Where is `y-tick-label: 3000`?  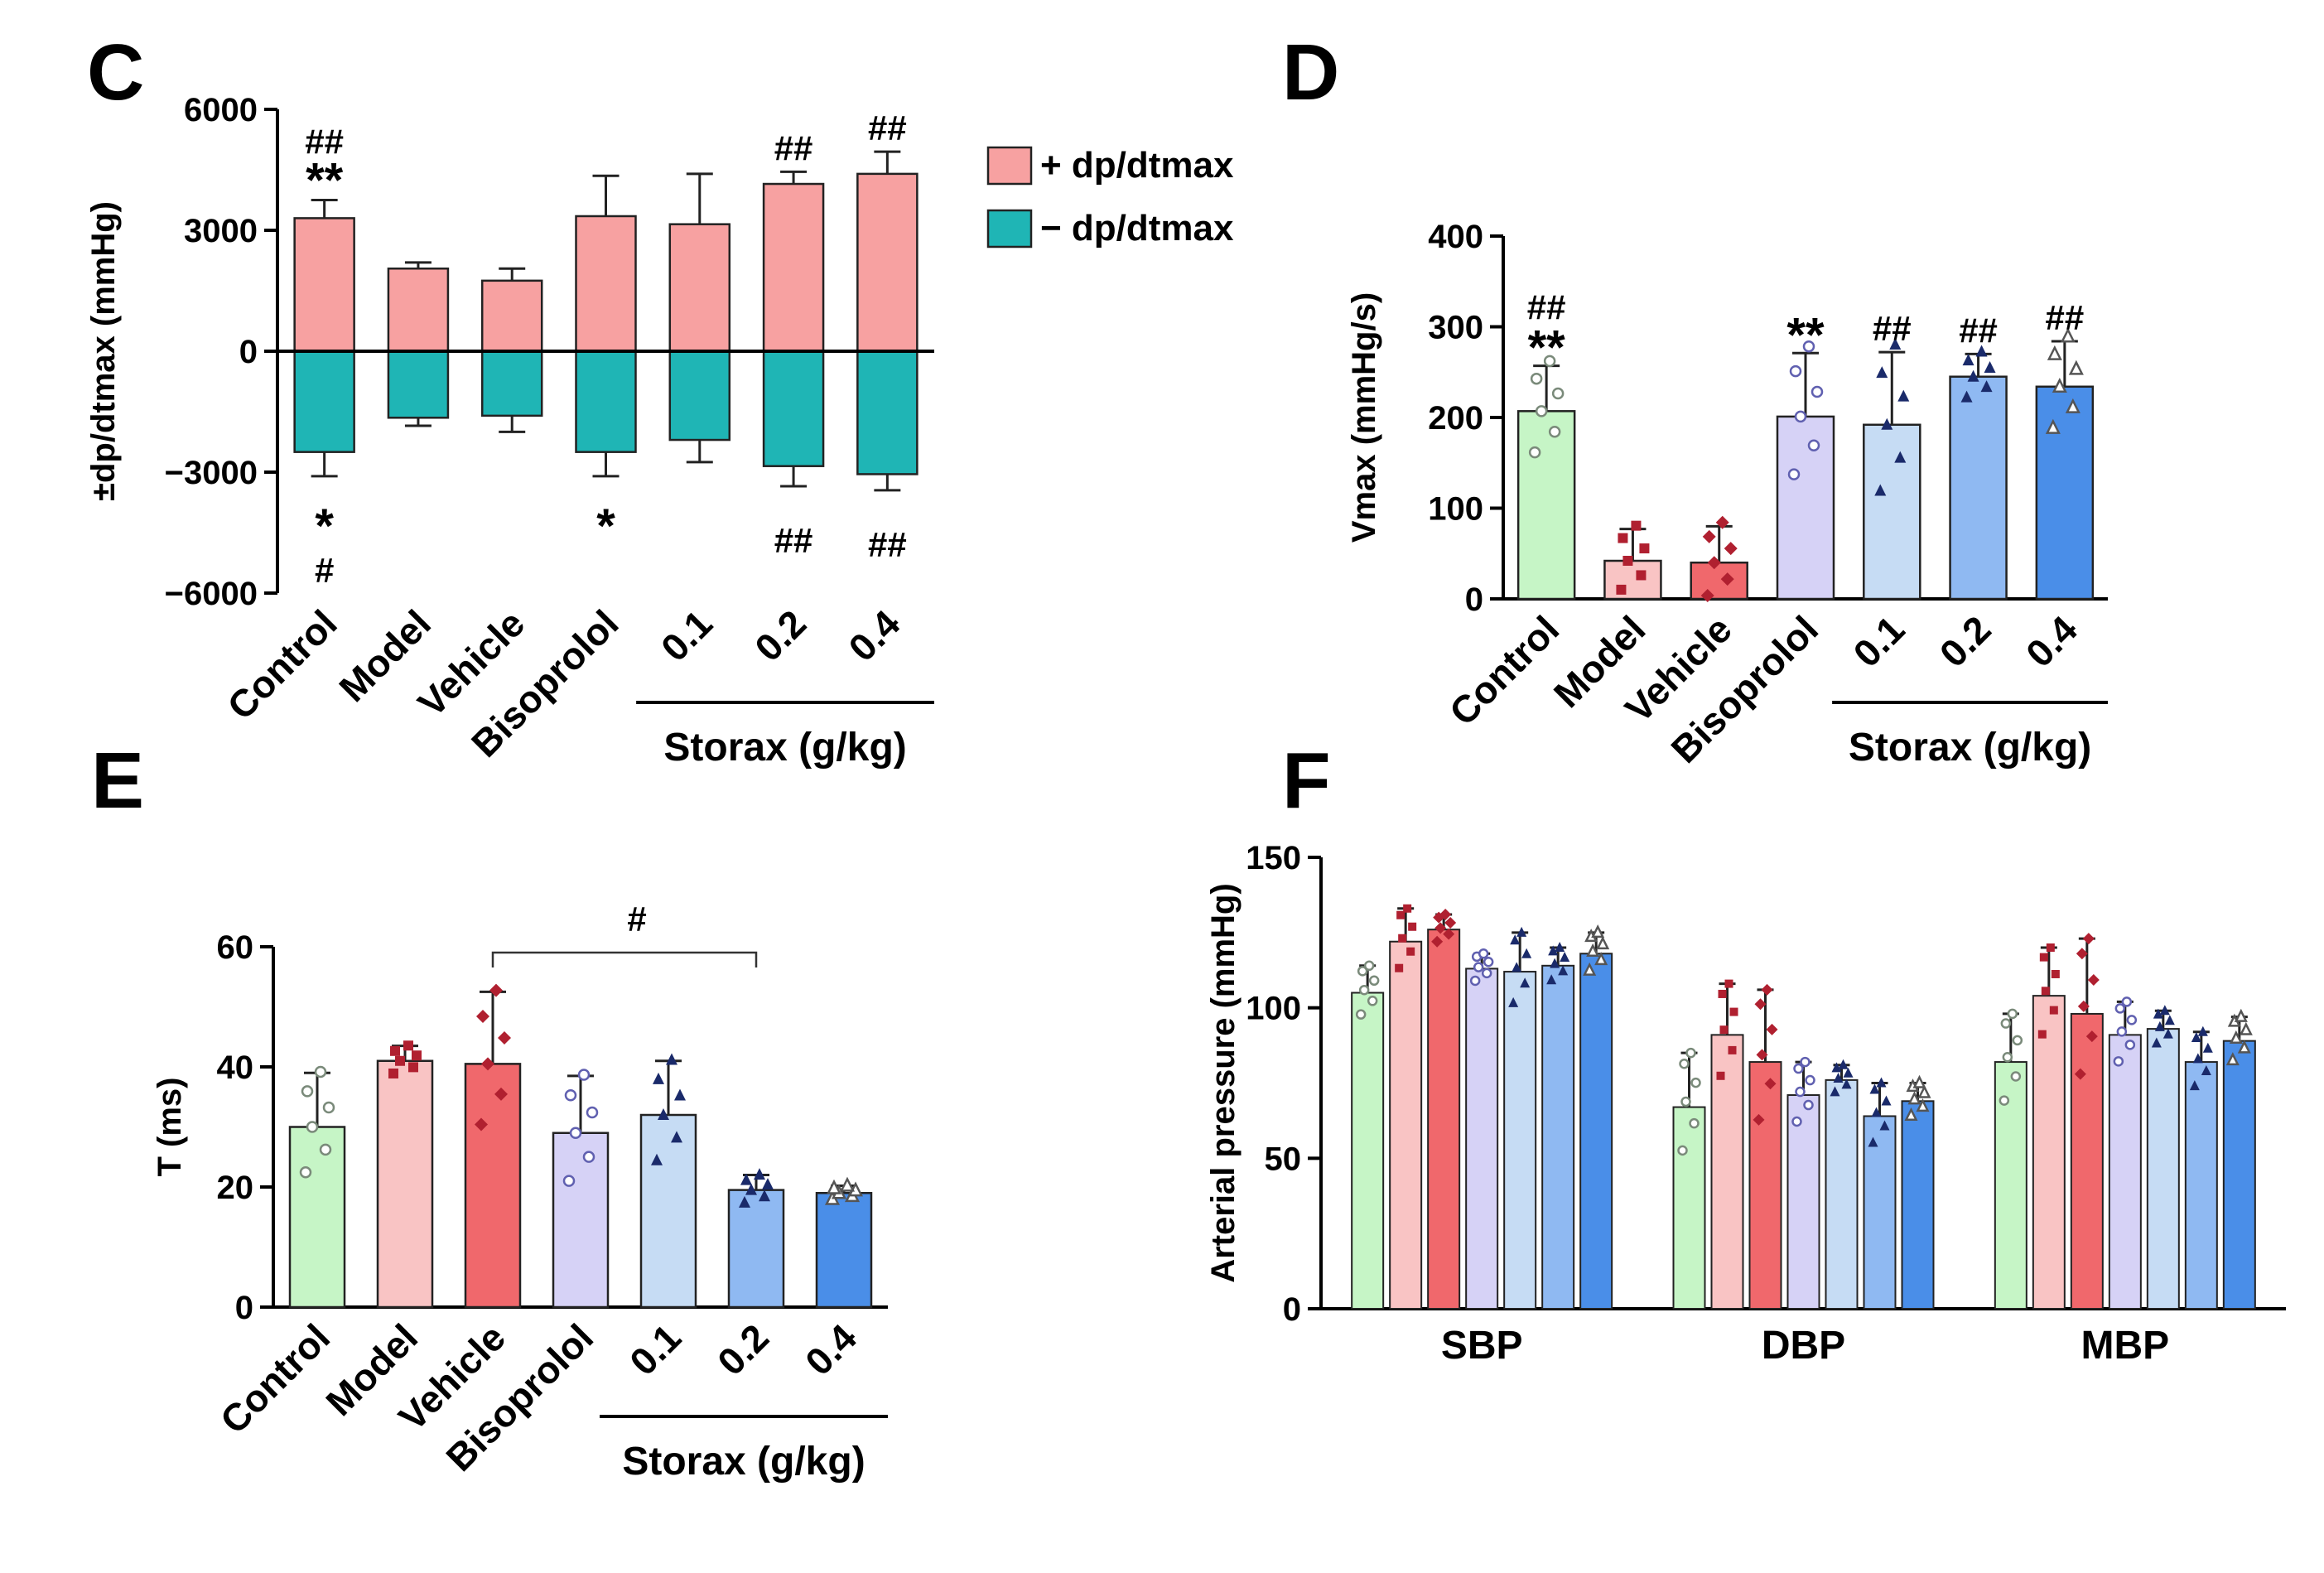
y-tick-label: 3000 is located at coordinates (221, 231).